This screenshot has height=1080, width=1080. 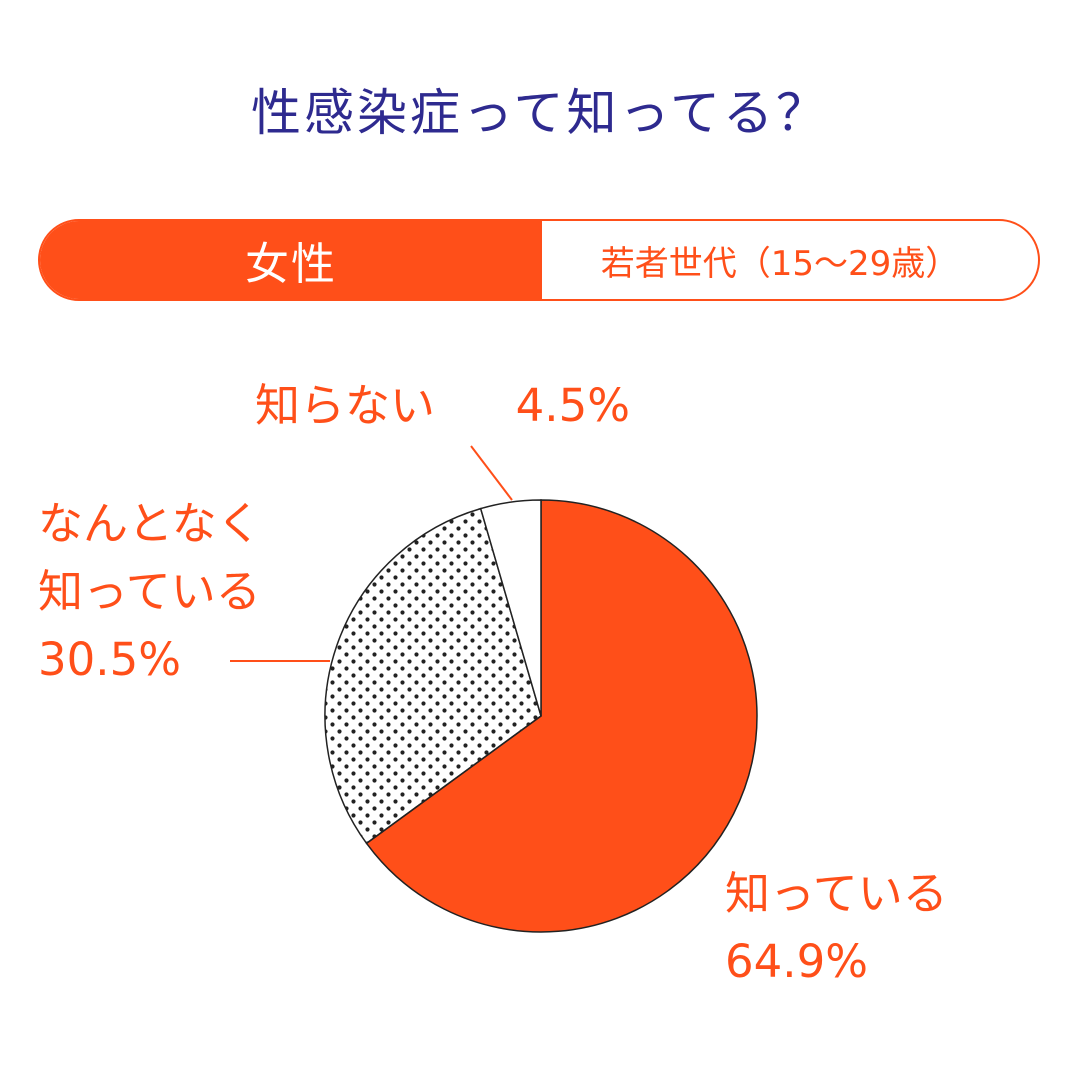 I want to click on pie-slice-somewhat, so click(x=433, y=676).